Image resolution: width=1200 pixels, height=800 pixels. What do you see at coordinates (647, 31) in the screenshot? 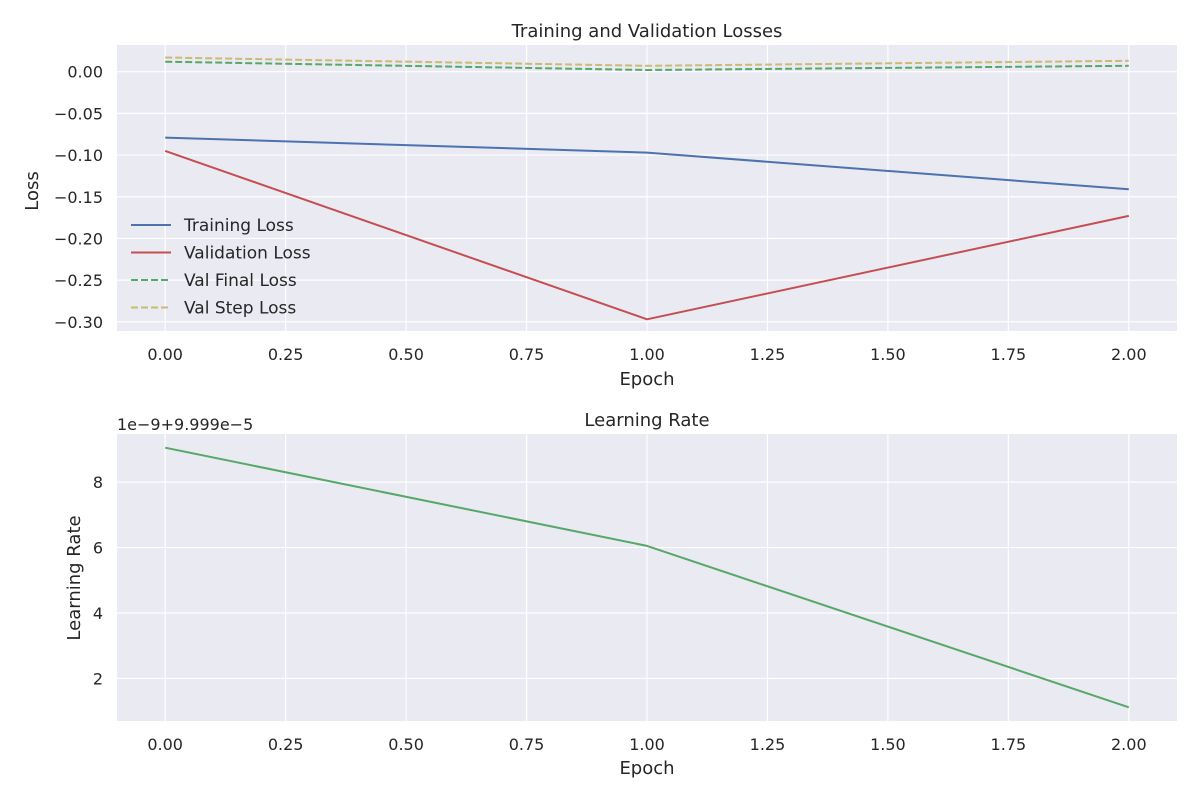
I see `loss-chart-title: Training and Validation Losses` at bounding box center [647, 31].